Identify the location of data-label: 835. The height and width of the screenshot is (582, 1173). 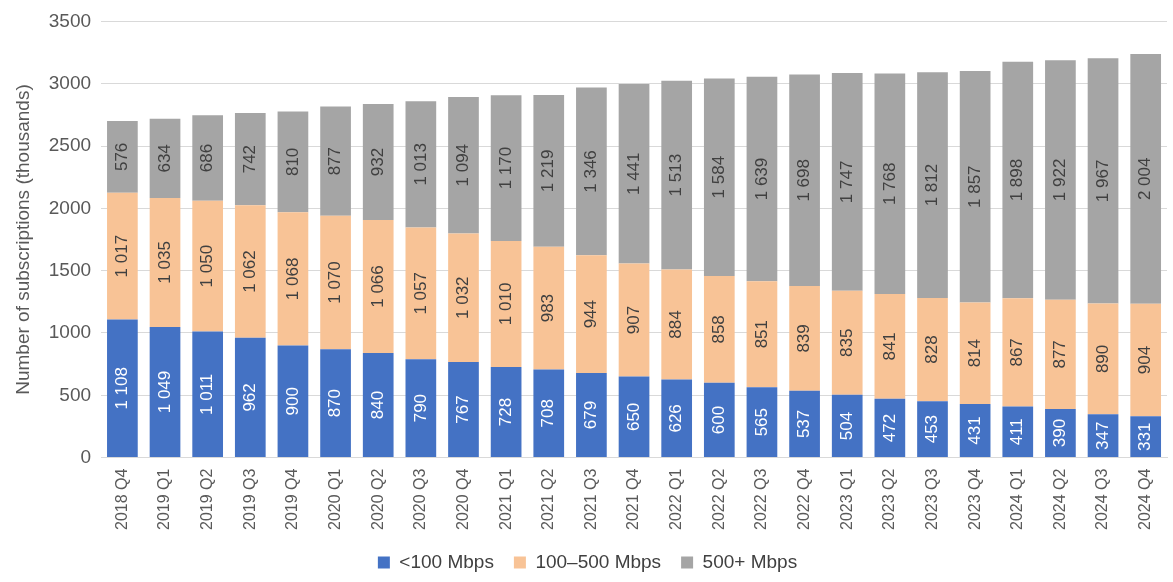
(846, 342).